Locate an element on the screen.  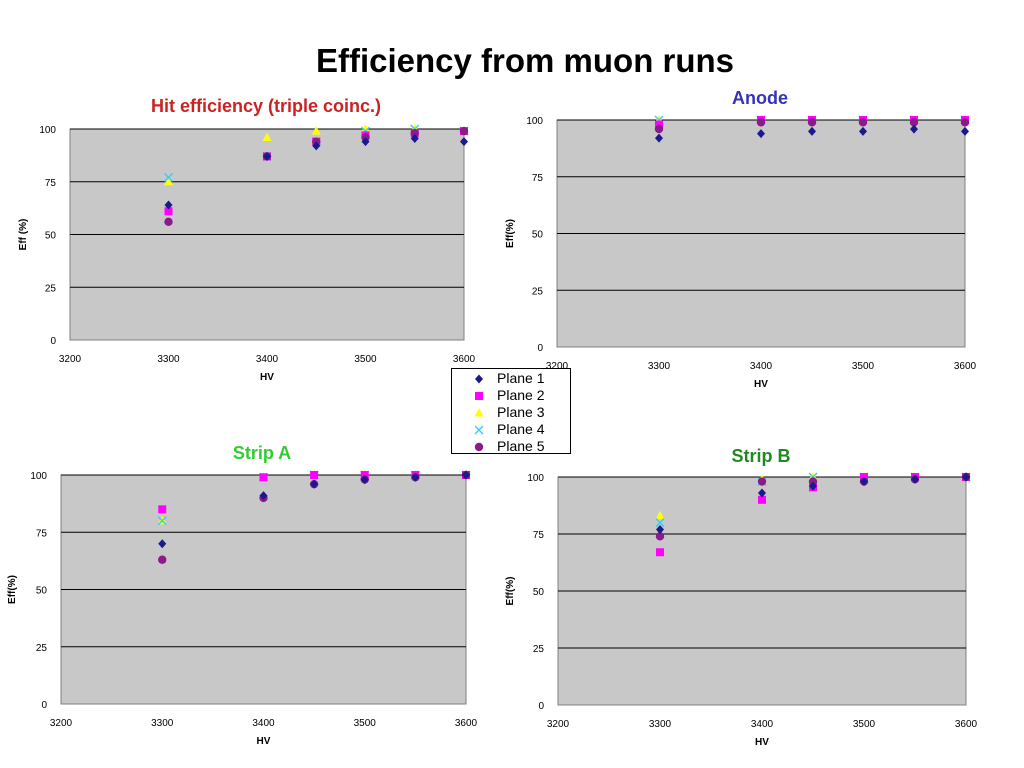
chart-title: Strip A is located at coordinates (262, 453).